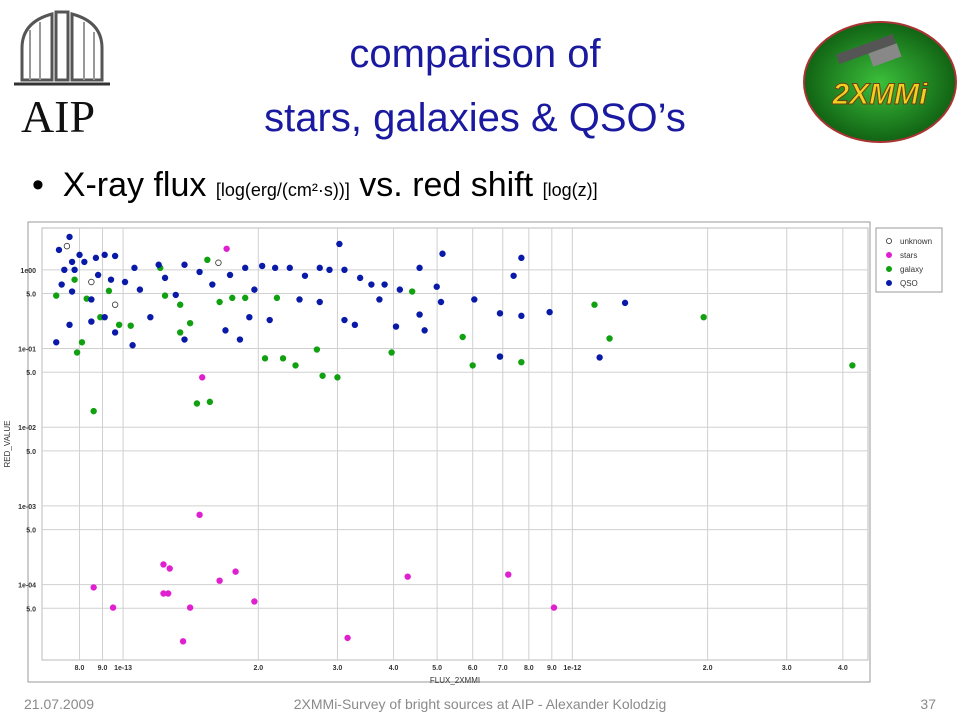  Describe the element at coordinates (916, 241) in the screenshot. I see `legend-label: unknown` at that location.